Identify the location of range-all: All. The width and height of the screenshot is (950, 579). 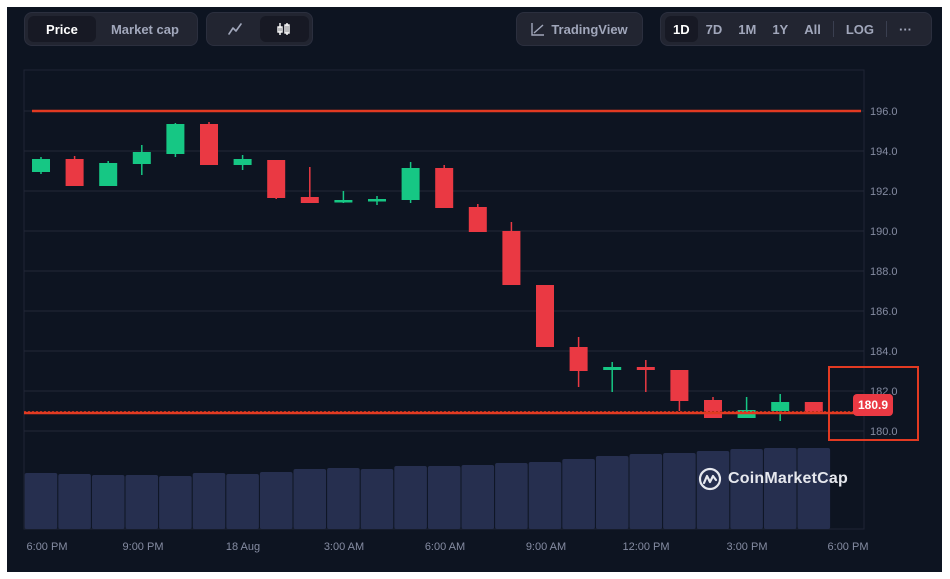
(812, 29).